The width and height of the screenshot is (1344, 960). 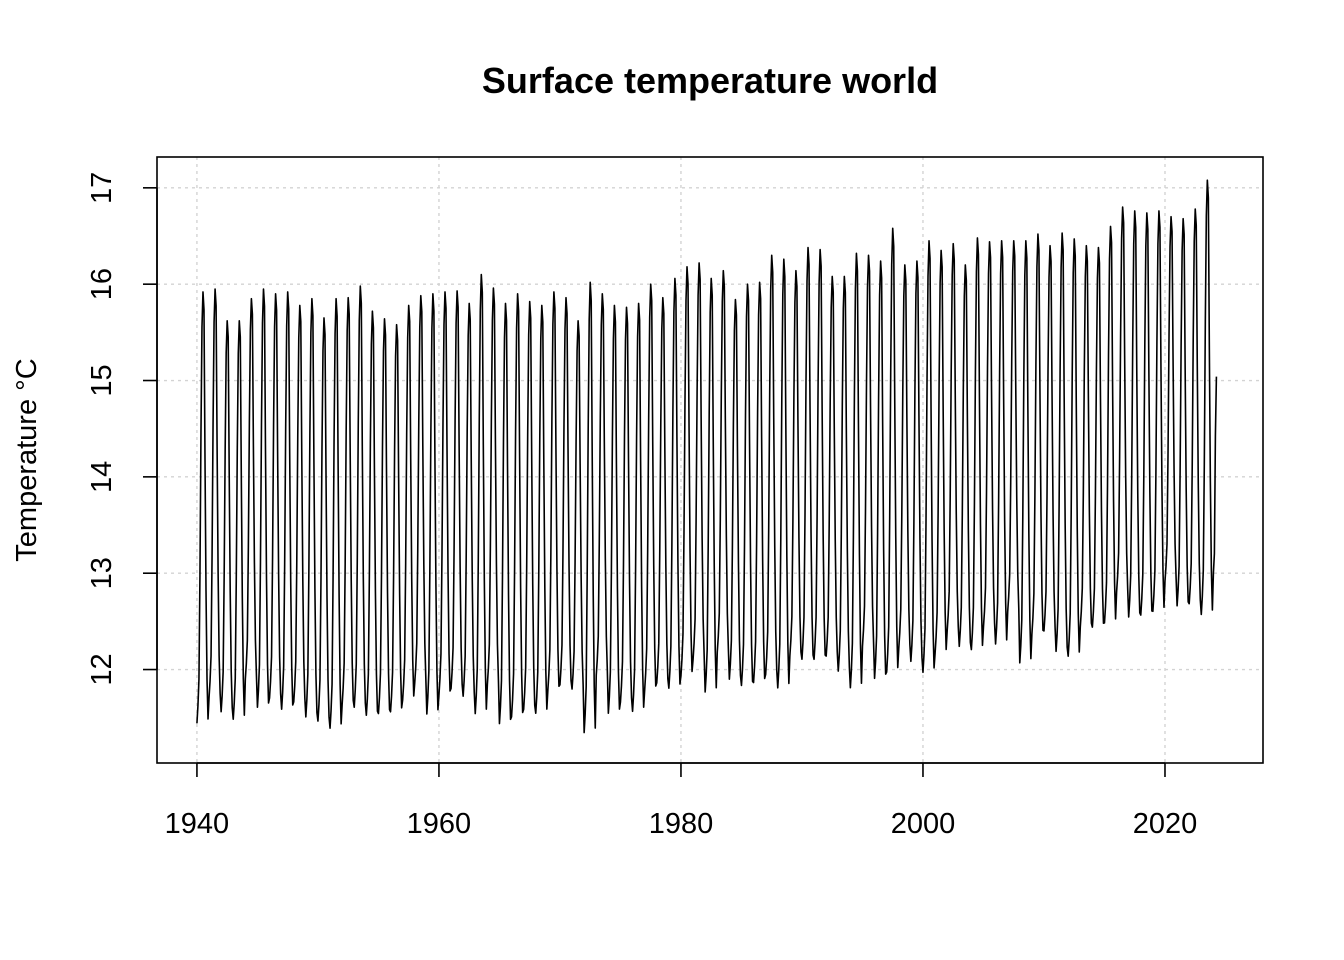 I want to click on y-tick-label-13: 13, so click(x=102, y=573).